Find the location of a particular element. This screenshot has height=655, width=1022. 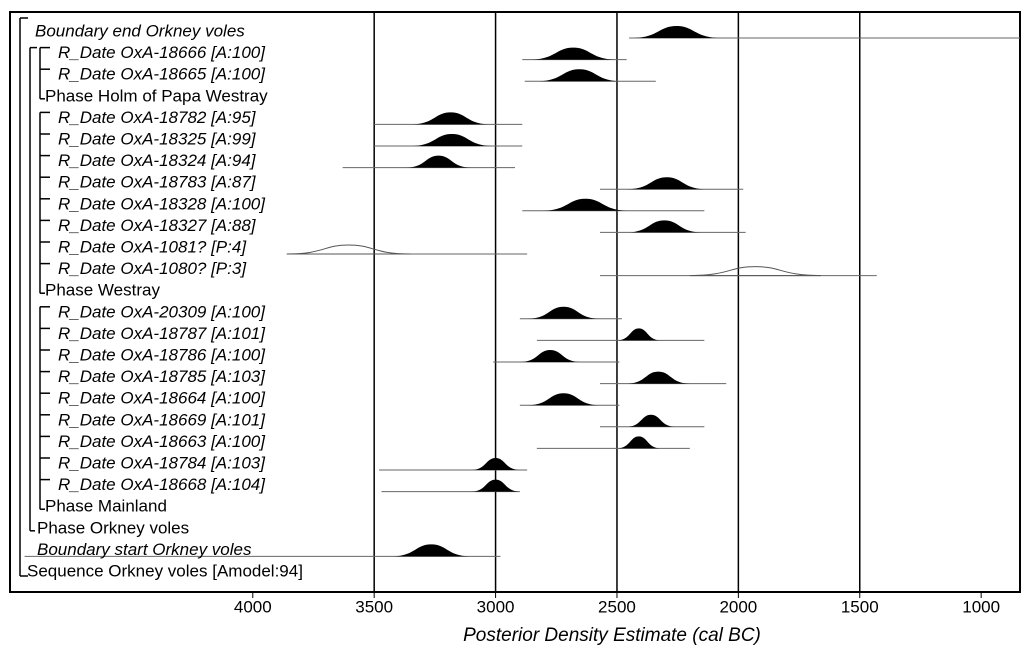

row-label: Phase Westray is located at coordinates (102, 290).